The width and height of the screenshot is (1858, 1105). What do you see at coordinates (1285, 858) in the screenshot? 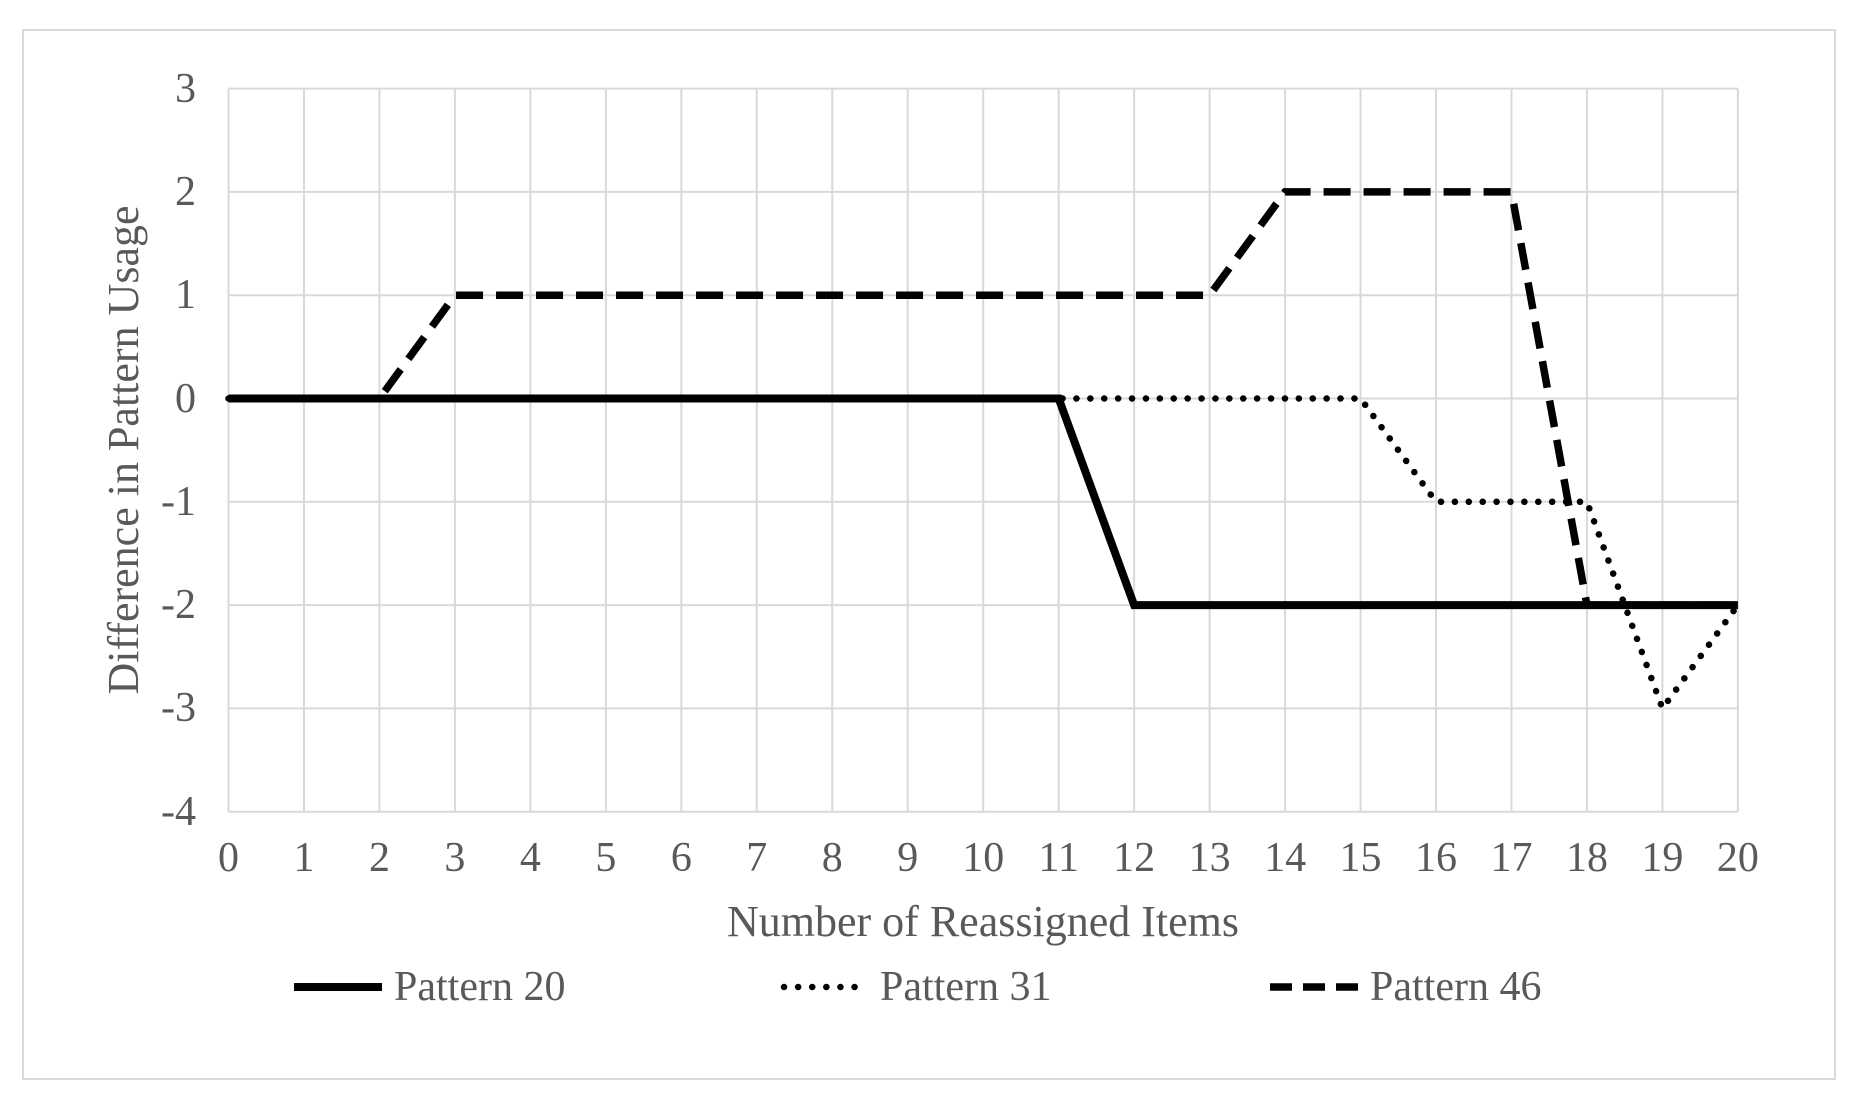
I see `x-tick-label-14: 14` at bounding box center [1285, 858].